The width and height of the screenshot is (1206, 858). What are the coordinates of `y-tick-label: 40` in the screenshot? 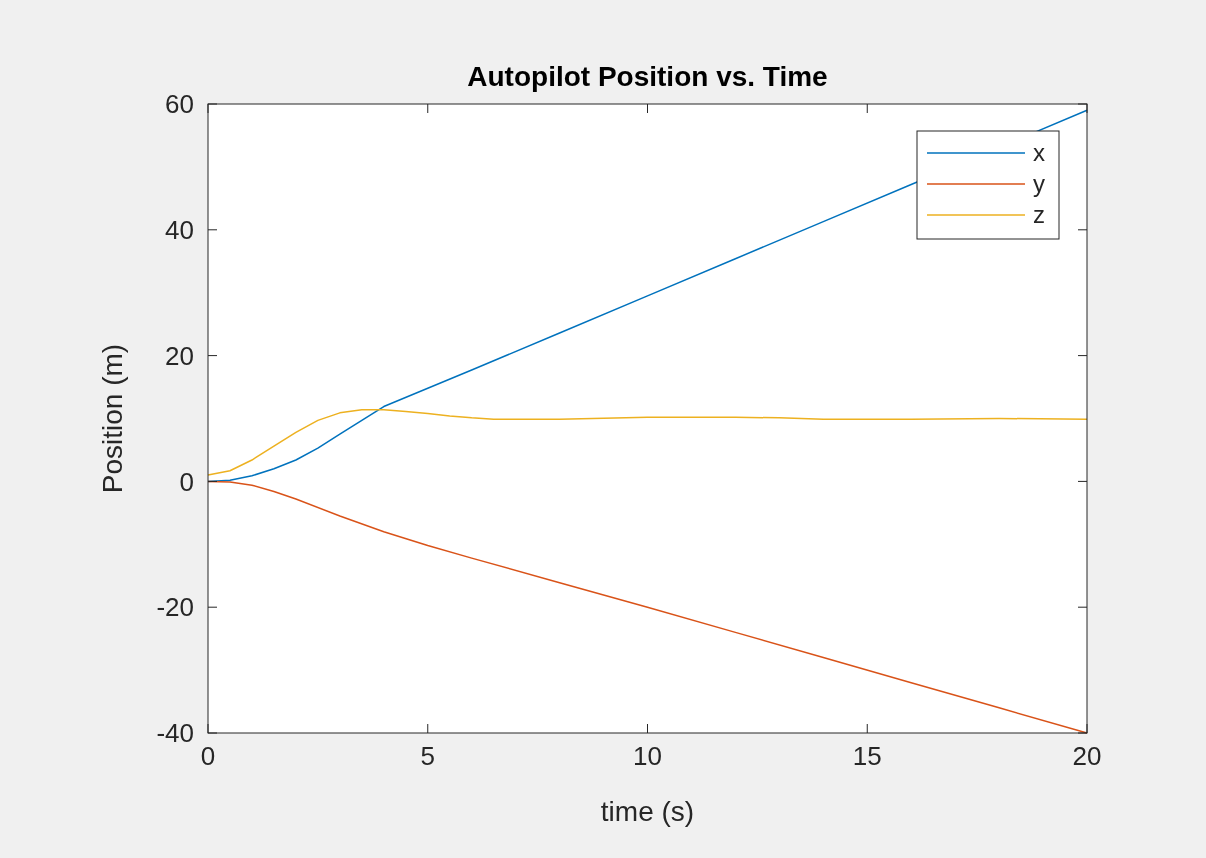 It's located at (179, 229).